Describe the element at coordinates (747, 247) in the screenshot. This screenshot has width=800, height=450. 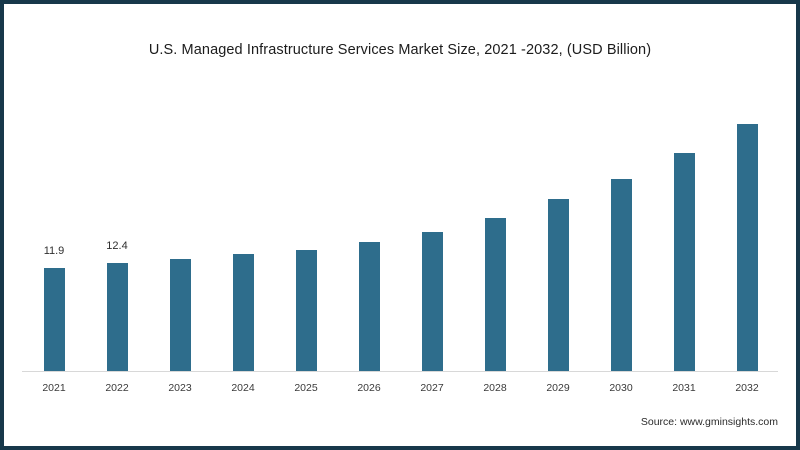
I see `bar-2032` at that location.